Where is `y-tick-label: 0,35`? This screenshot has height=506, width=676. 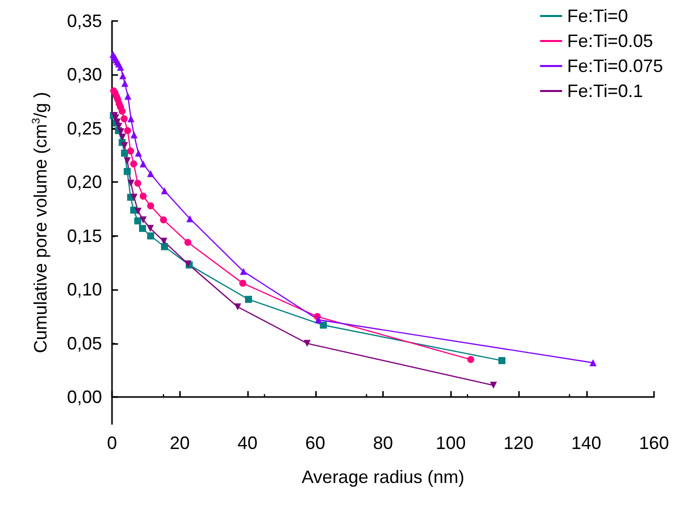 y-tick-label: 0,35 is located at coordinates (84, 21).